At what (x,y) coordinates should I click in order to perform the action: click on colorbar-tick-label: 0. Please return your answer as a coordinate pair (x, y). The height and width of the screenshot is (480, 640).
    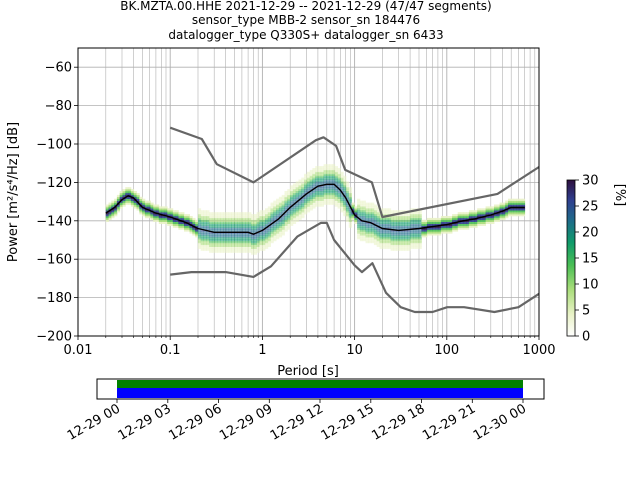
    Looking at the image, I should click on (586, 337).